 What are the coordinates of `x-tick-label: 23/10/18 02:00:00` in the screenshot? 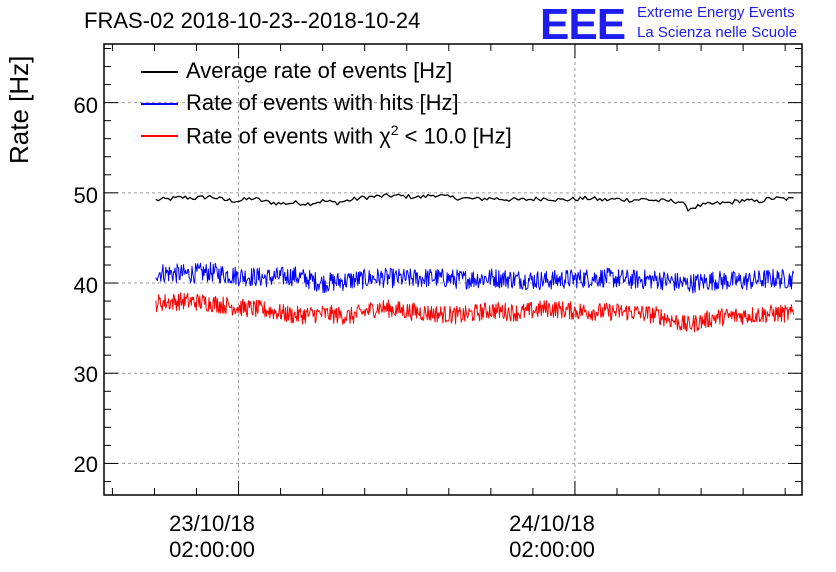 It's located at (212, 537).